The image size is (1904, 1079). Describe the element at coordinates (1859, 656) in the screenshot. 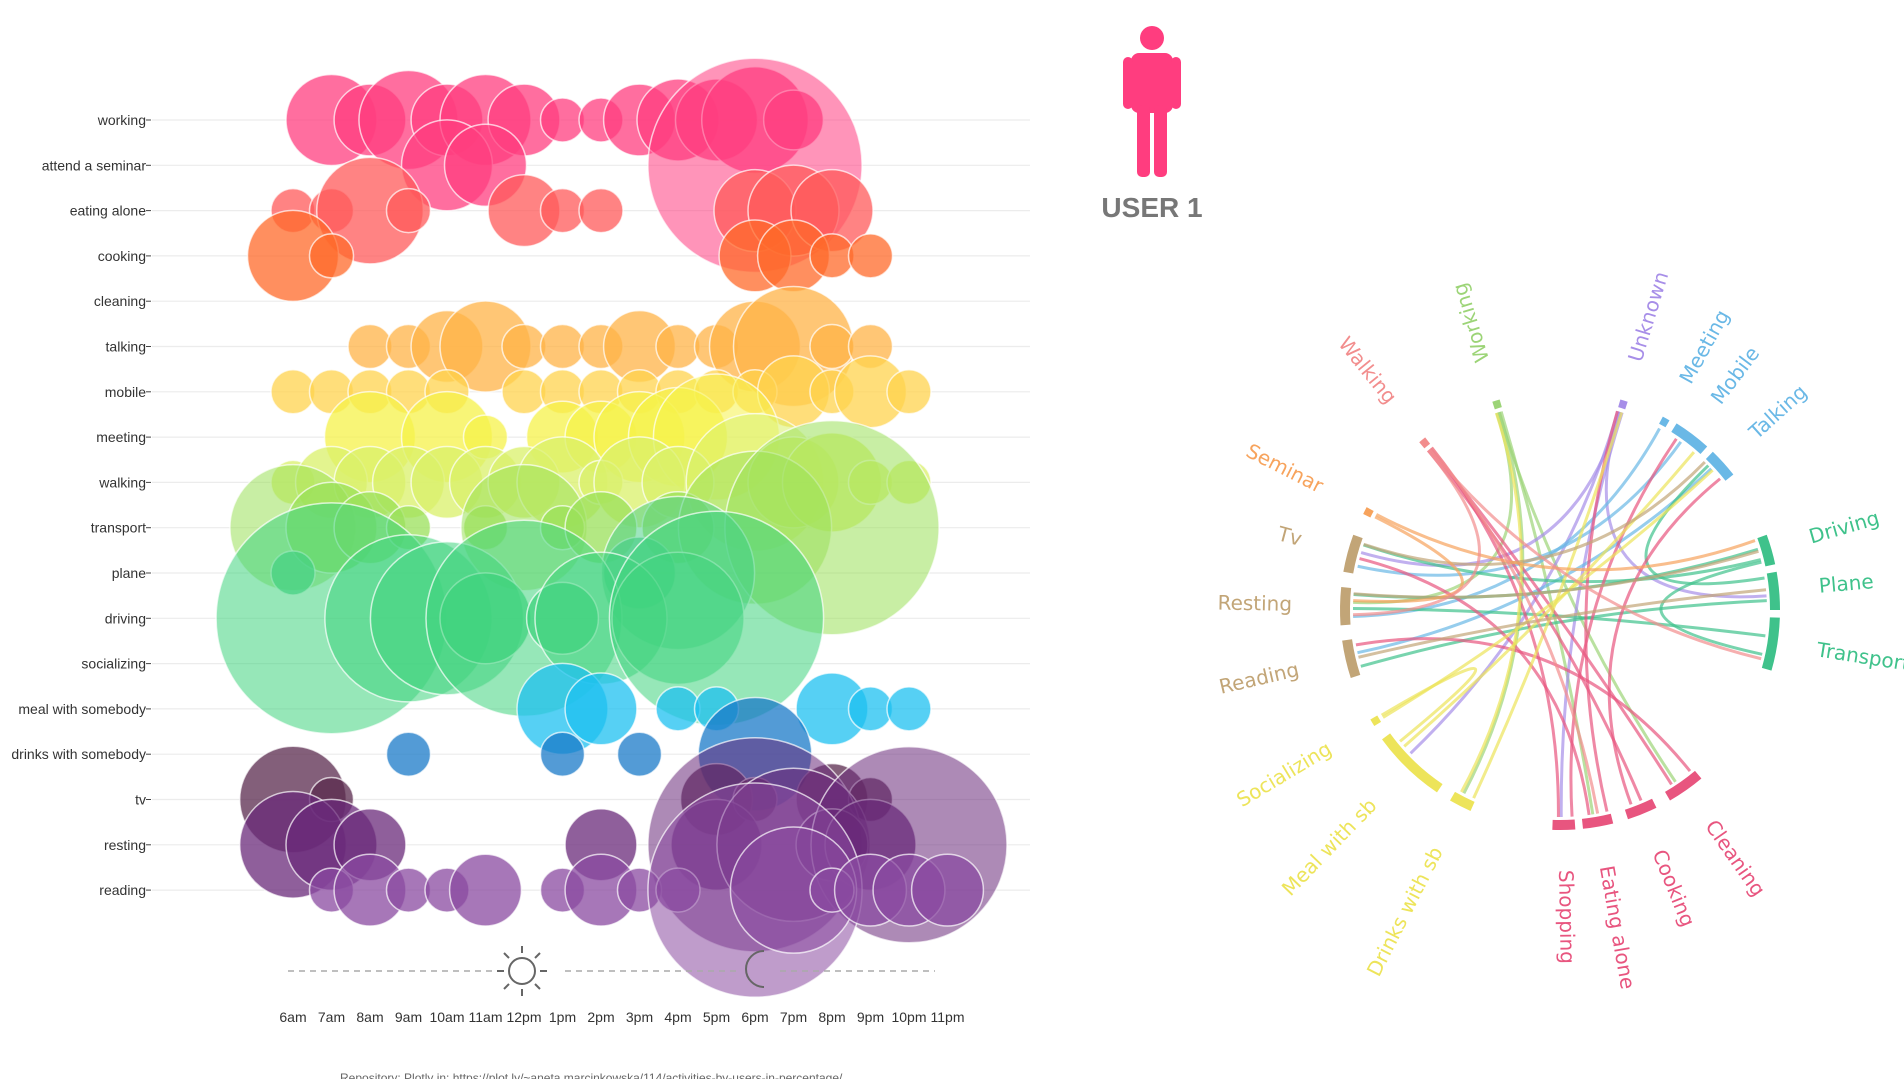

I see `chord-group-label: Transport` at that location.